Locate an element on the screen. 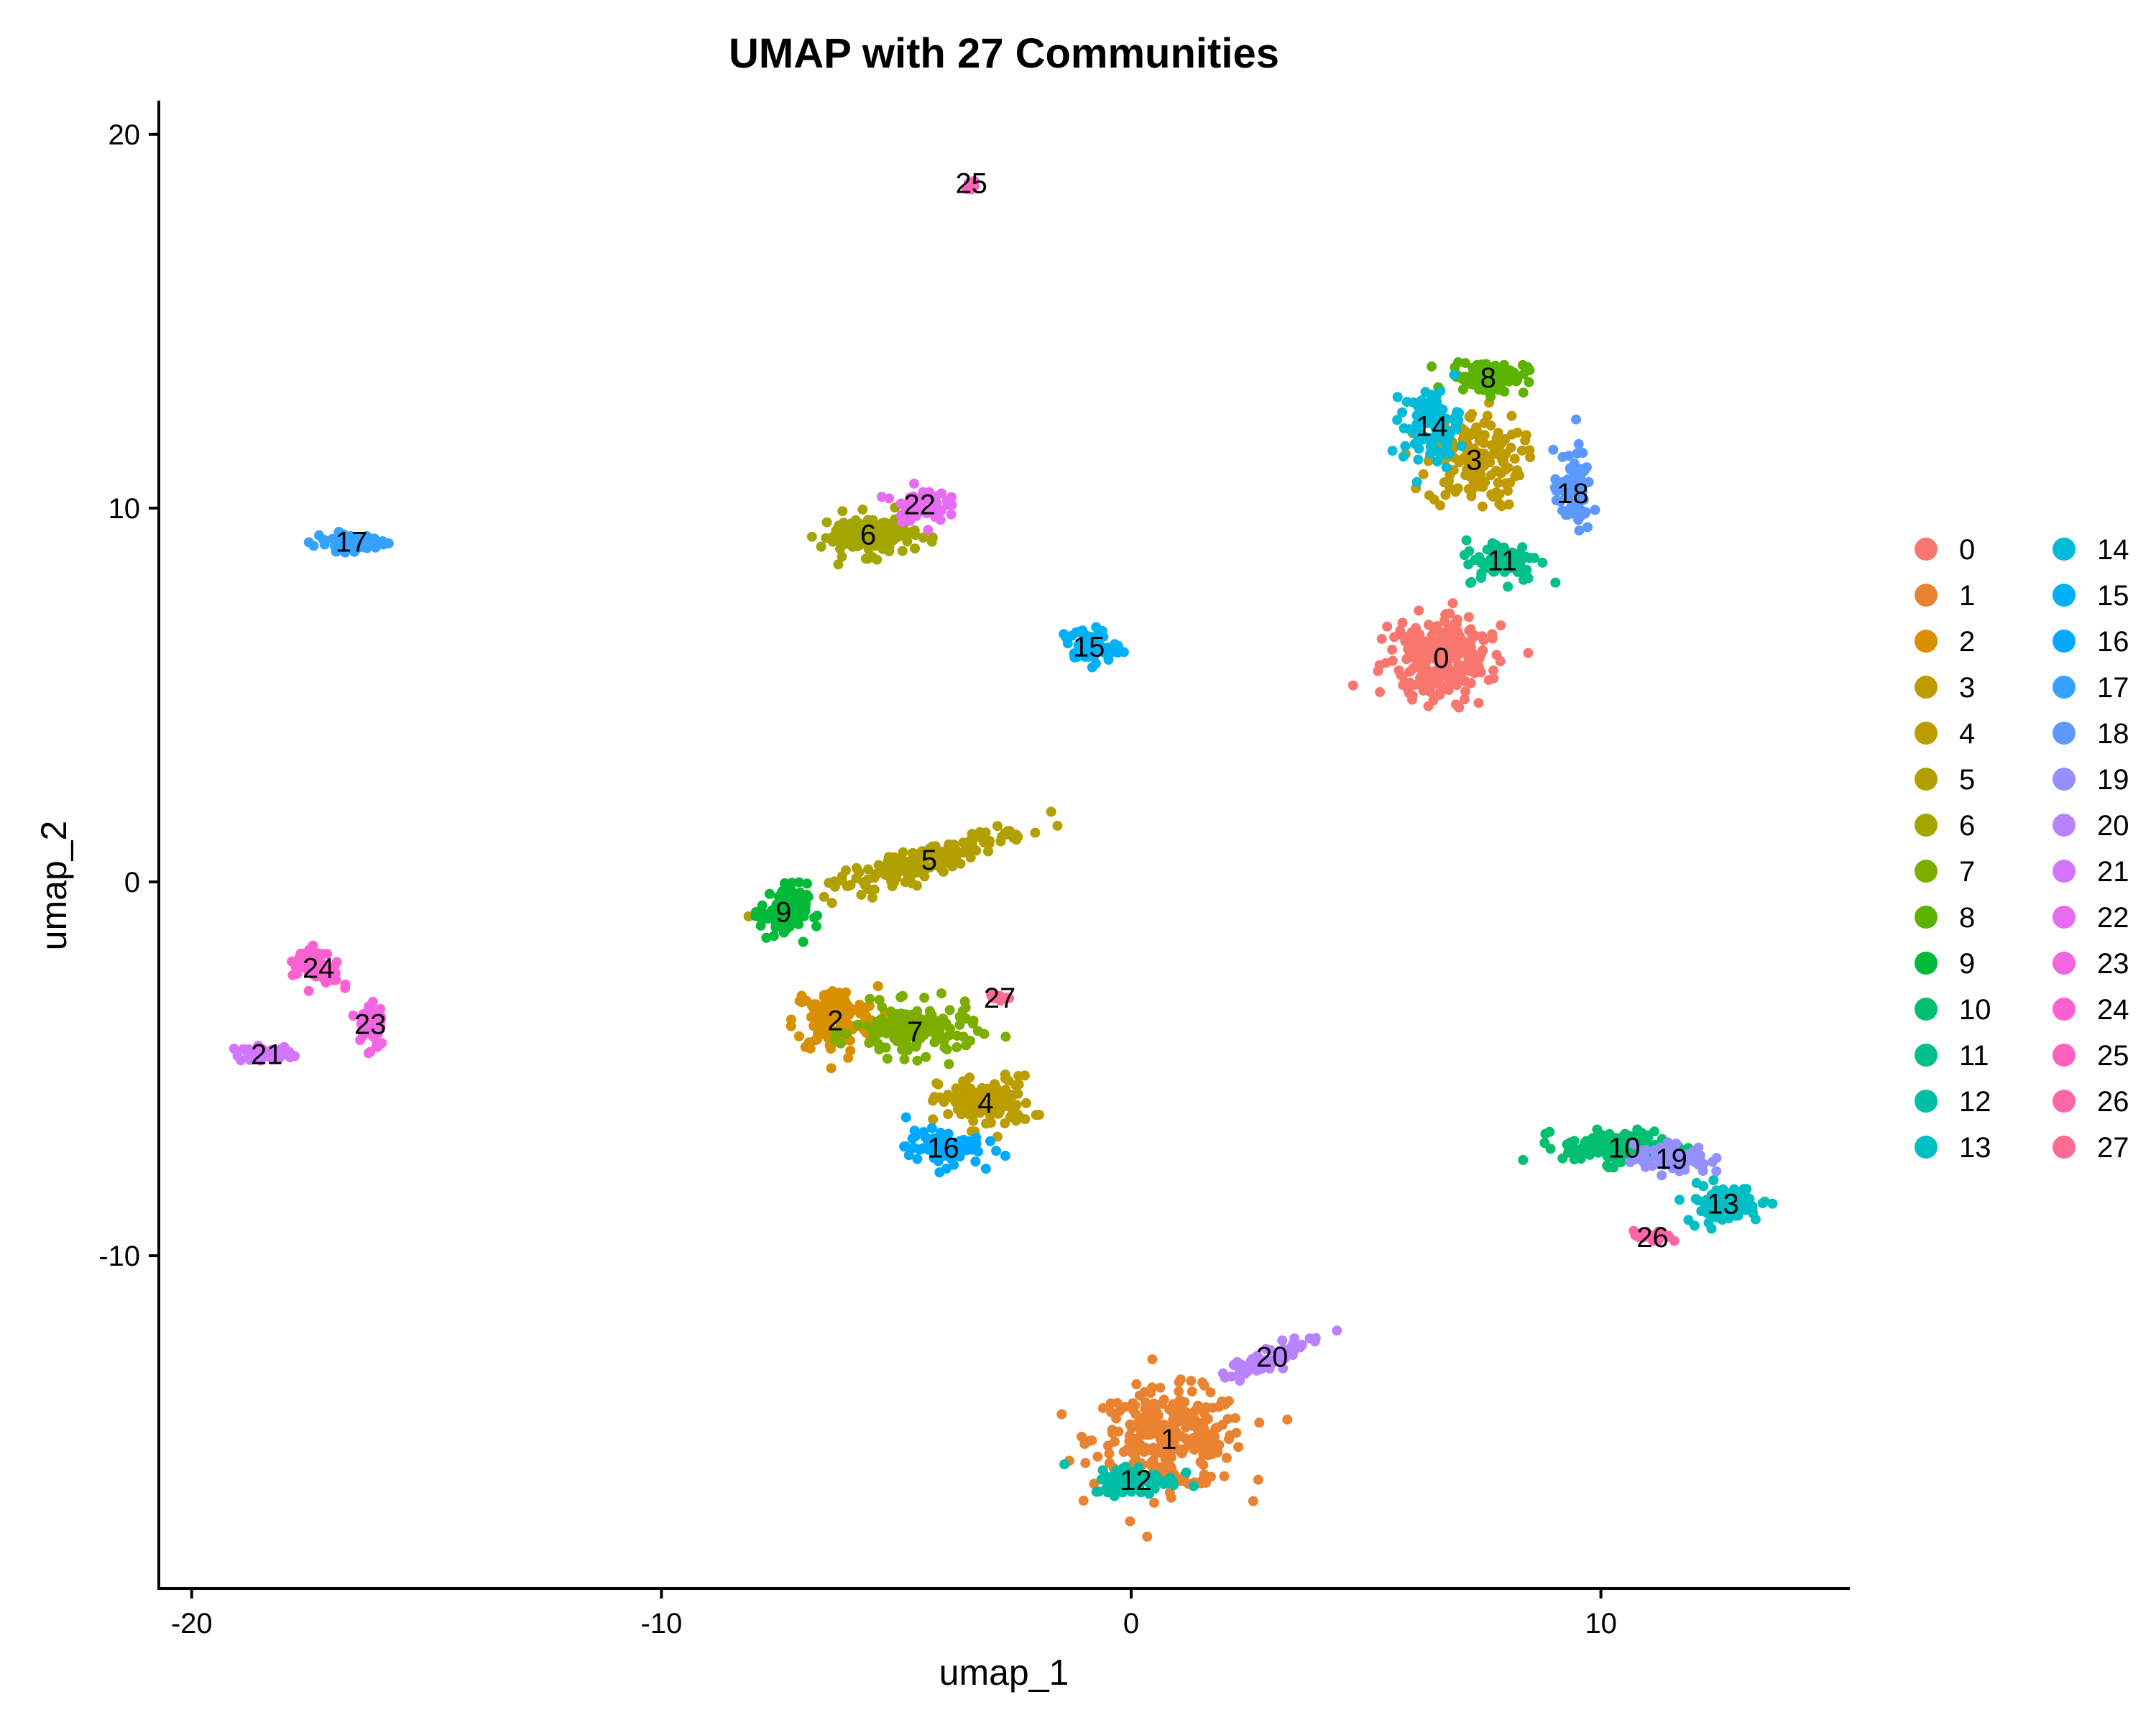 The height and width of the screenshot is (1725, 2156). cluster-12-point is located at coordinates (1186, 1472).